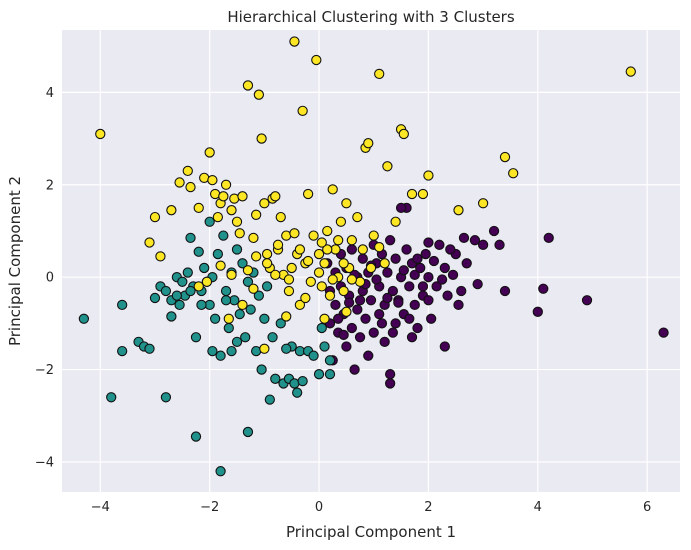 The image size is (691, 550). What do you see at coordinates (100, 507) in the screenshot?
I see `x-tick-label: −4` at bounding box center [100, 507].